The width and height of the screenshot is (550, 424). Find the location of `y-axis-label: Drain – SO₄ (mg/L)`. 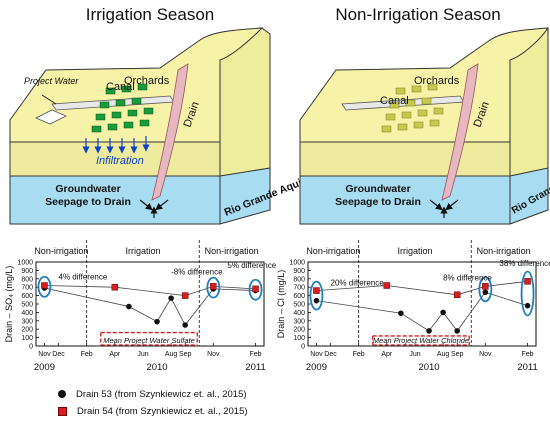

y-axis-label: Drain – SO₄ (mg/L) is located at coordinates (9, 304).